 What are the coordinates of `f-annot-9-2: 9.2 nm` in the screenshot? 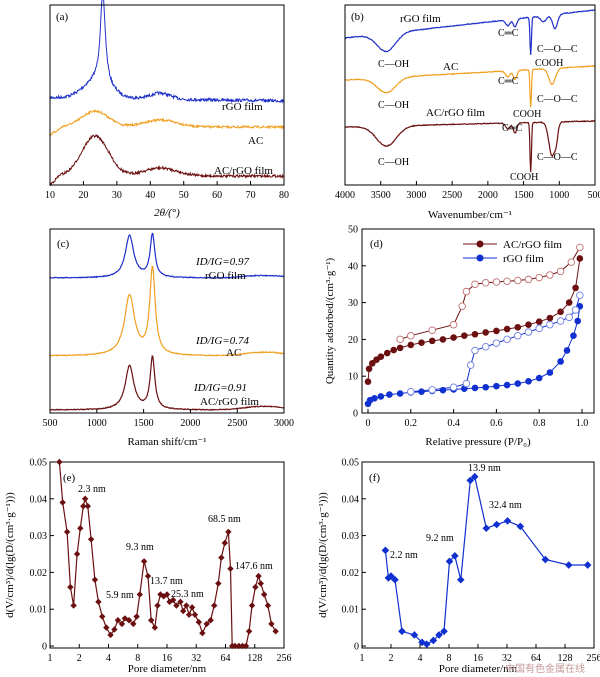 It's located at (440, 538).